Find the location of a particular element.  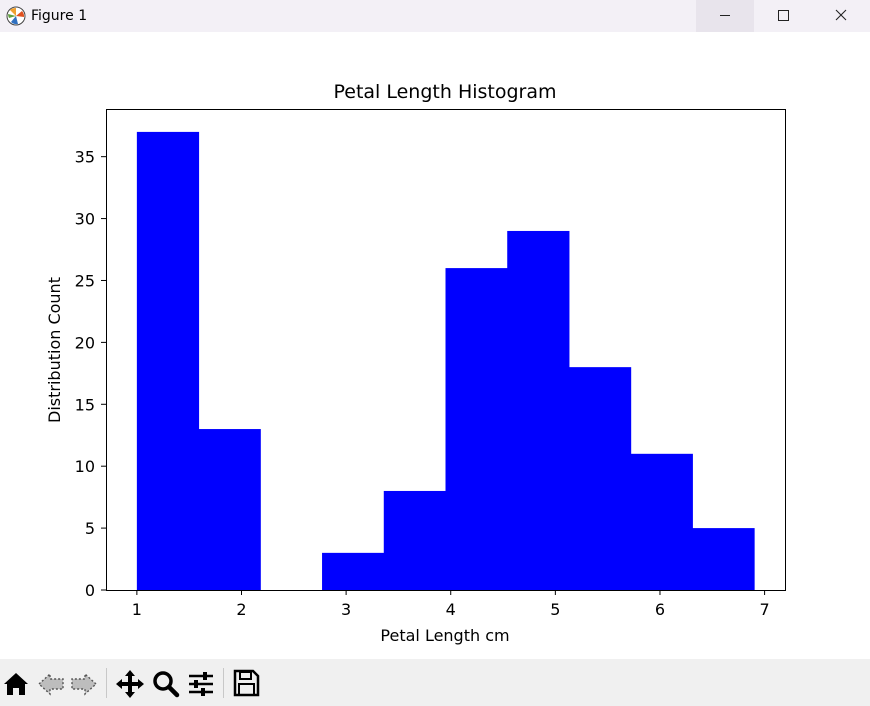

configure-subplots-button is located at coordinates (201, 683).